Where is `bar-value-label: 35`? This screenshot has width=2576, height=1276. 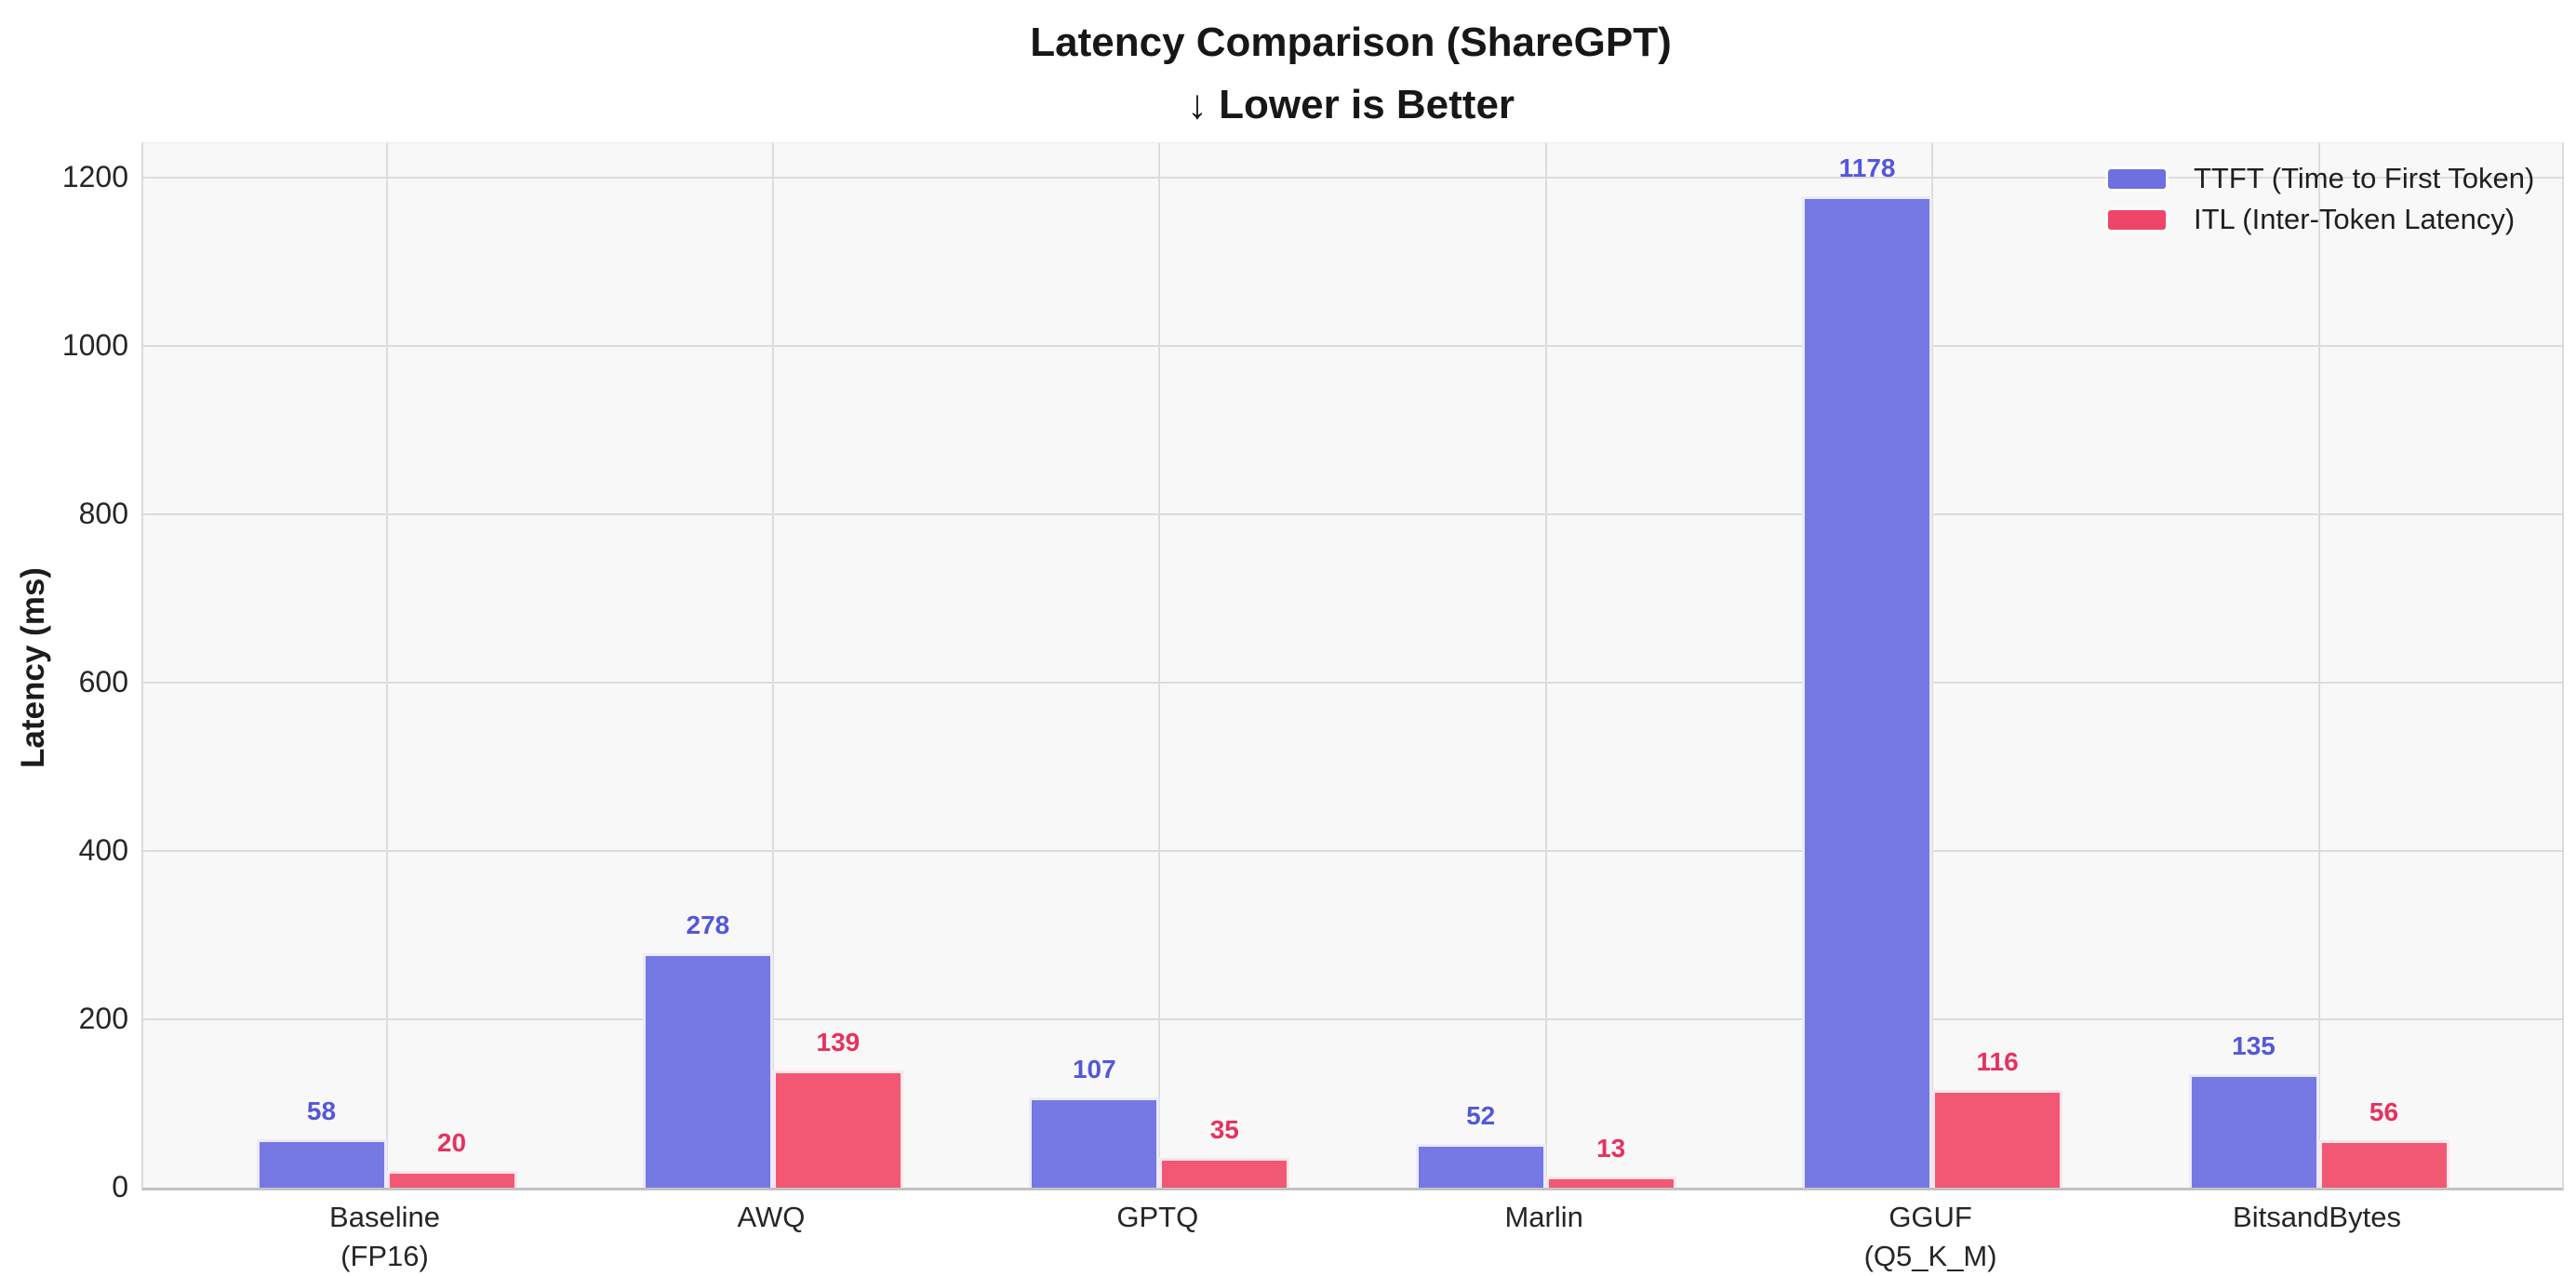 bar-value-label: 35 is located at coordinates (1224, 1130).